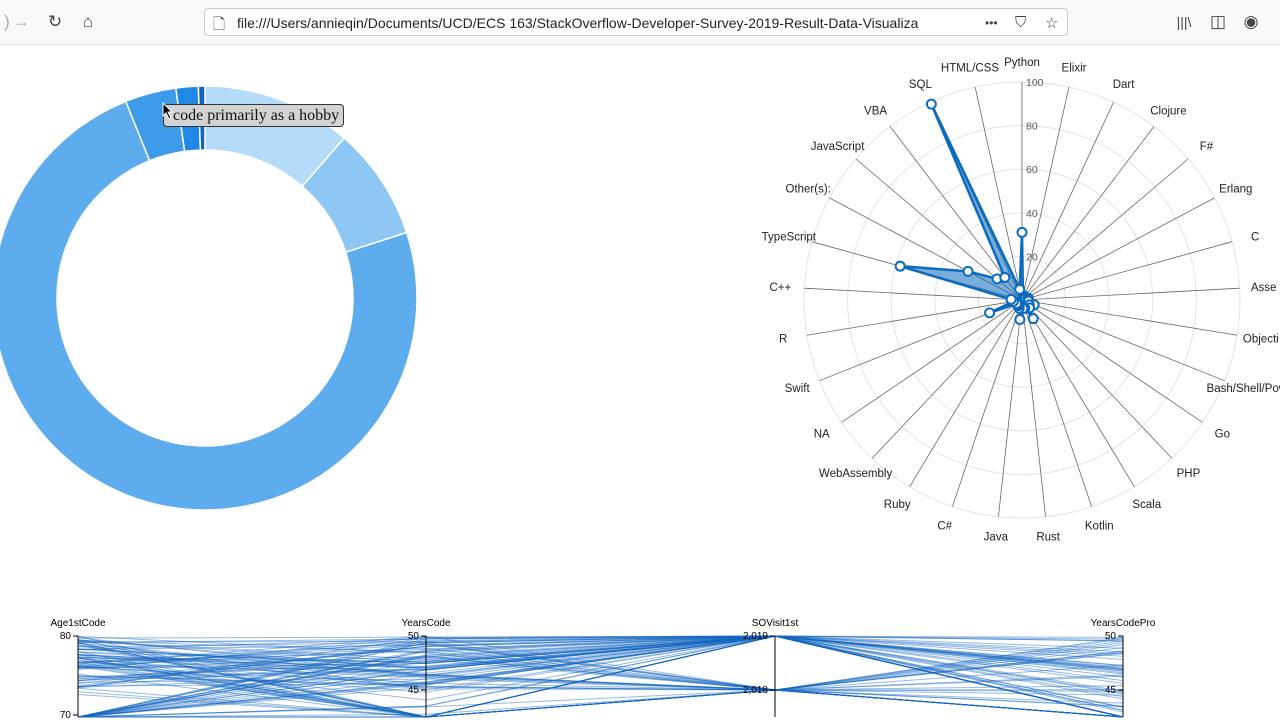 This screenshot has width=1280, height=720. I want to click on back-arrow-icon: ), so click(7, 21).